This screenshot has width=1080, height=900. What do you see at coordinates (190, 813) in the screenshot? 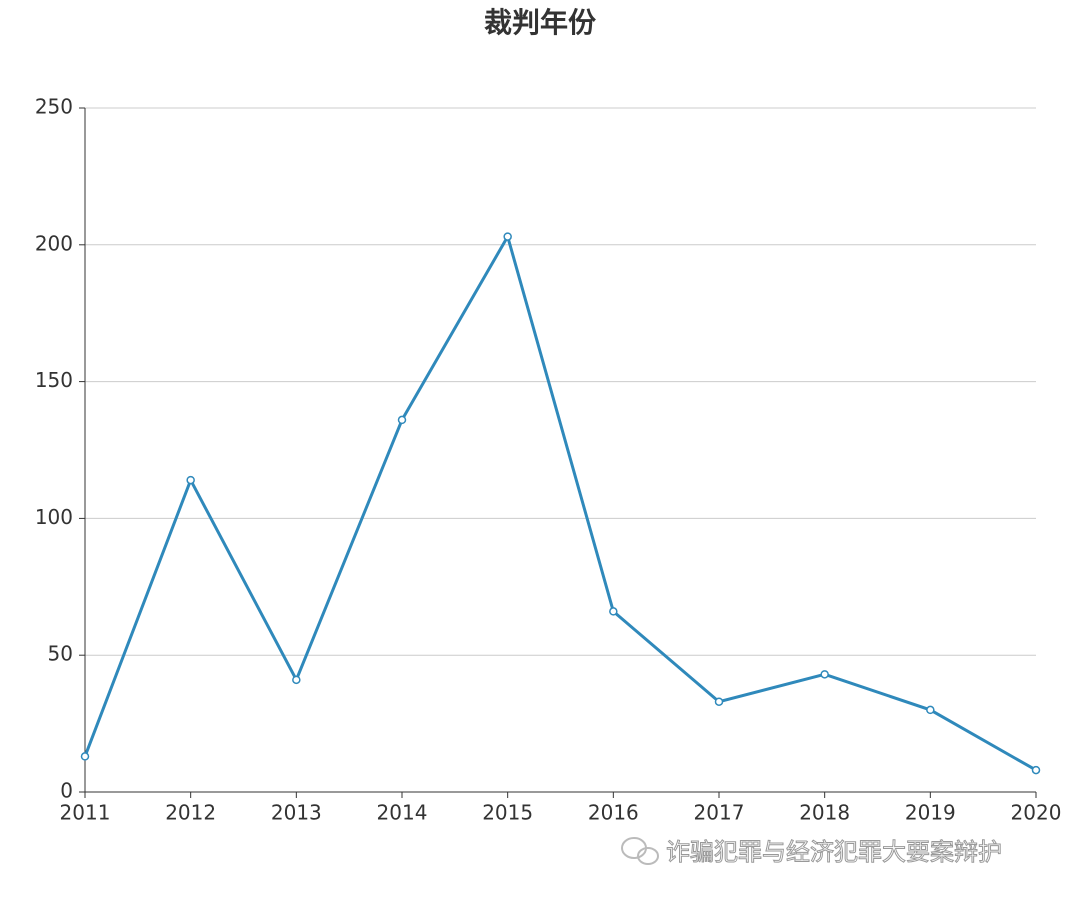
I see `x-tick-label: 2012` at bounding box center [190, 813].